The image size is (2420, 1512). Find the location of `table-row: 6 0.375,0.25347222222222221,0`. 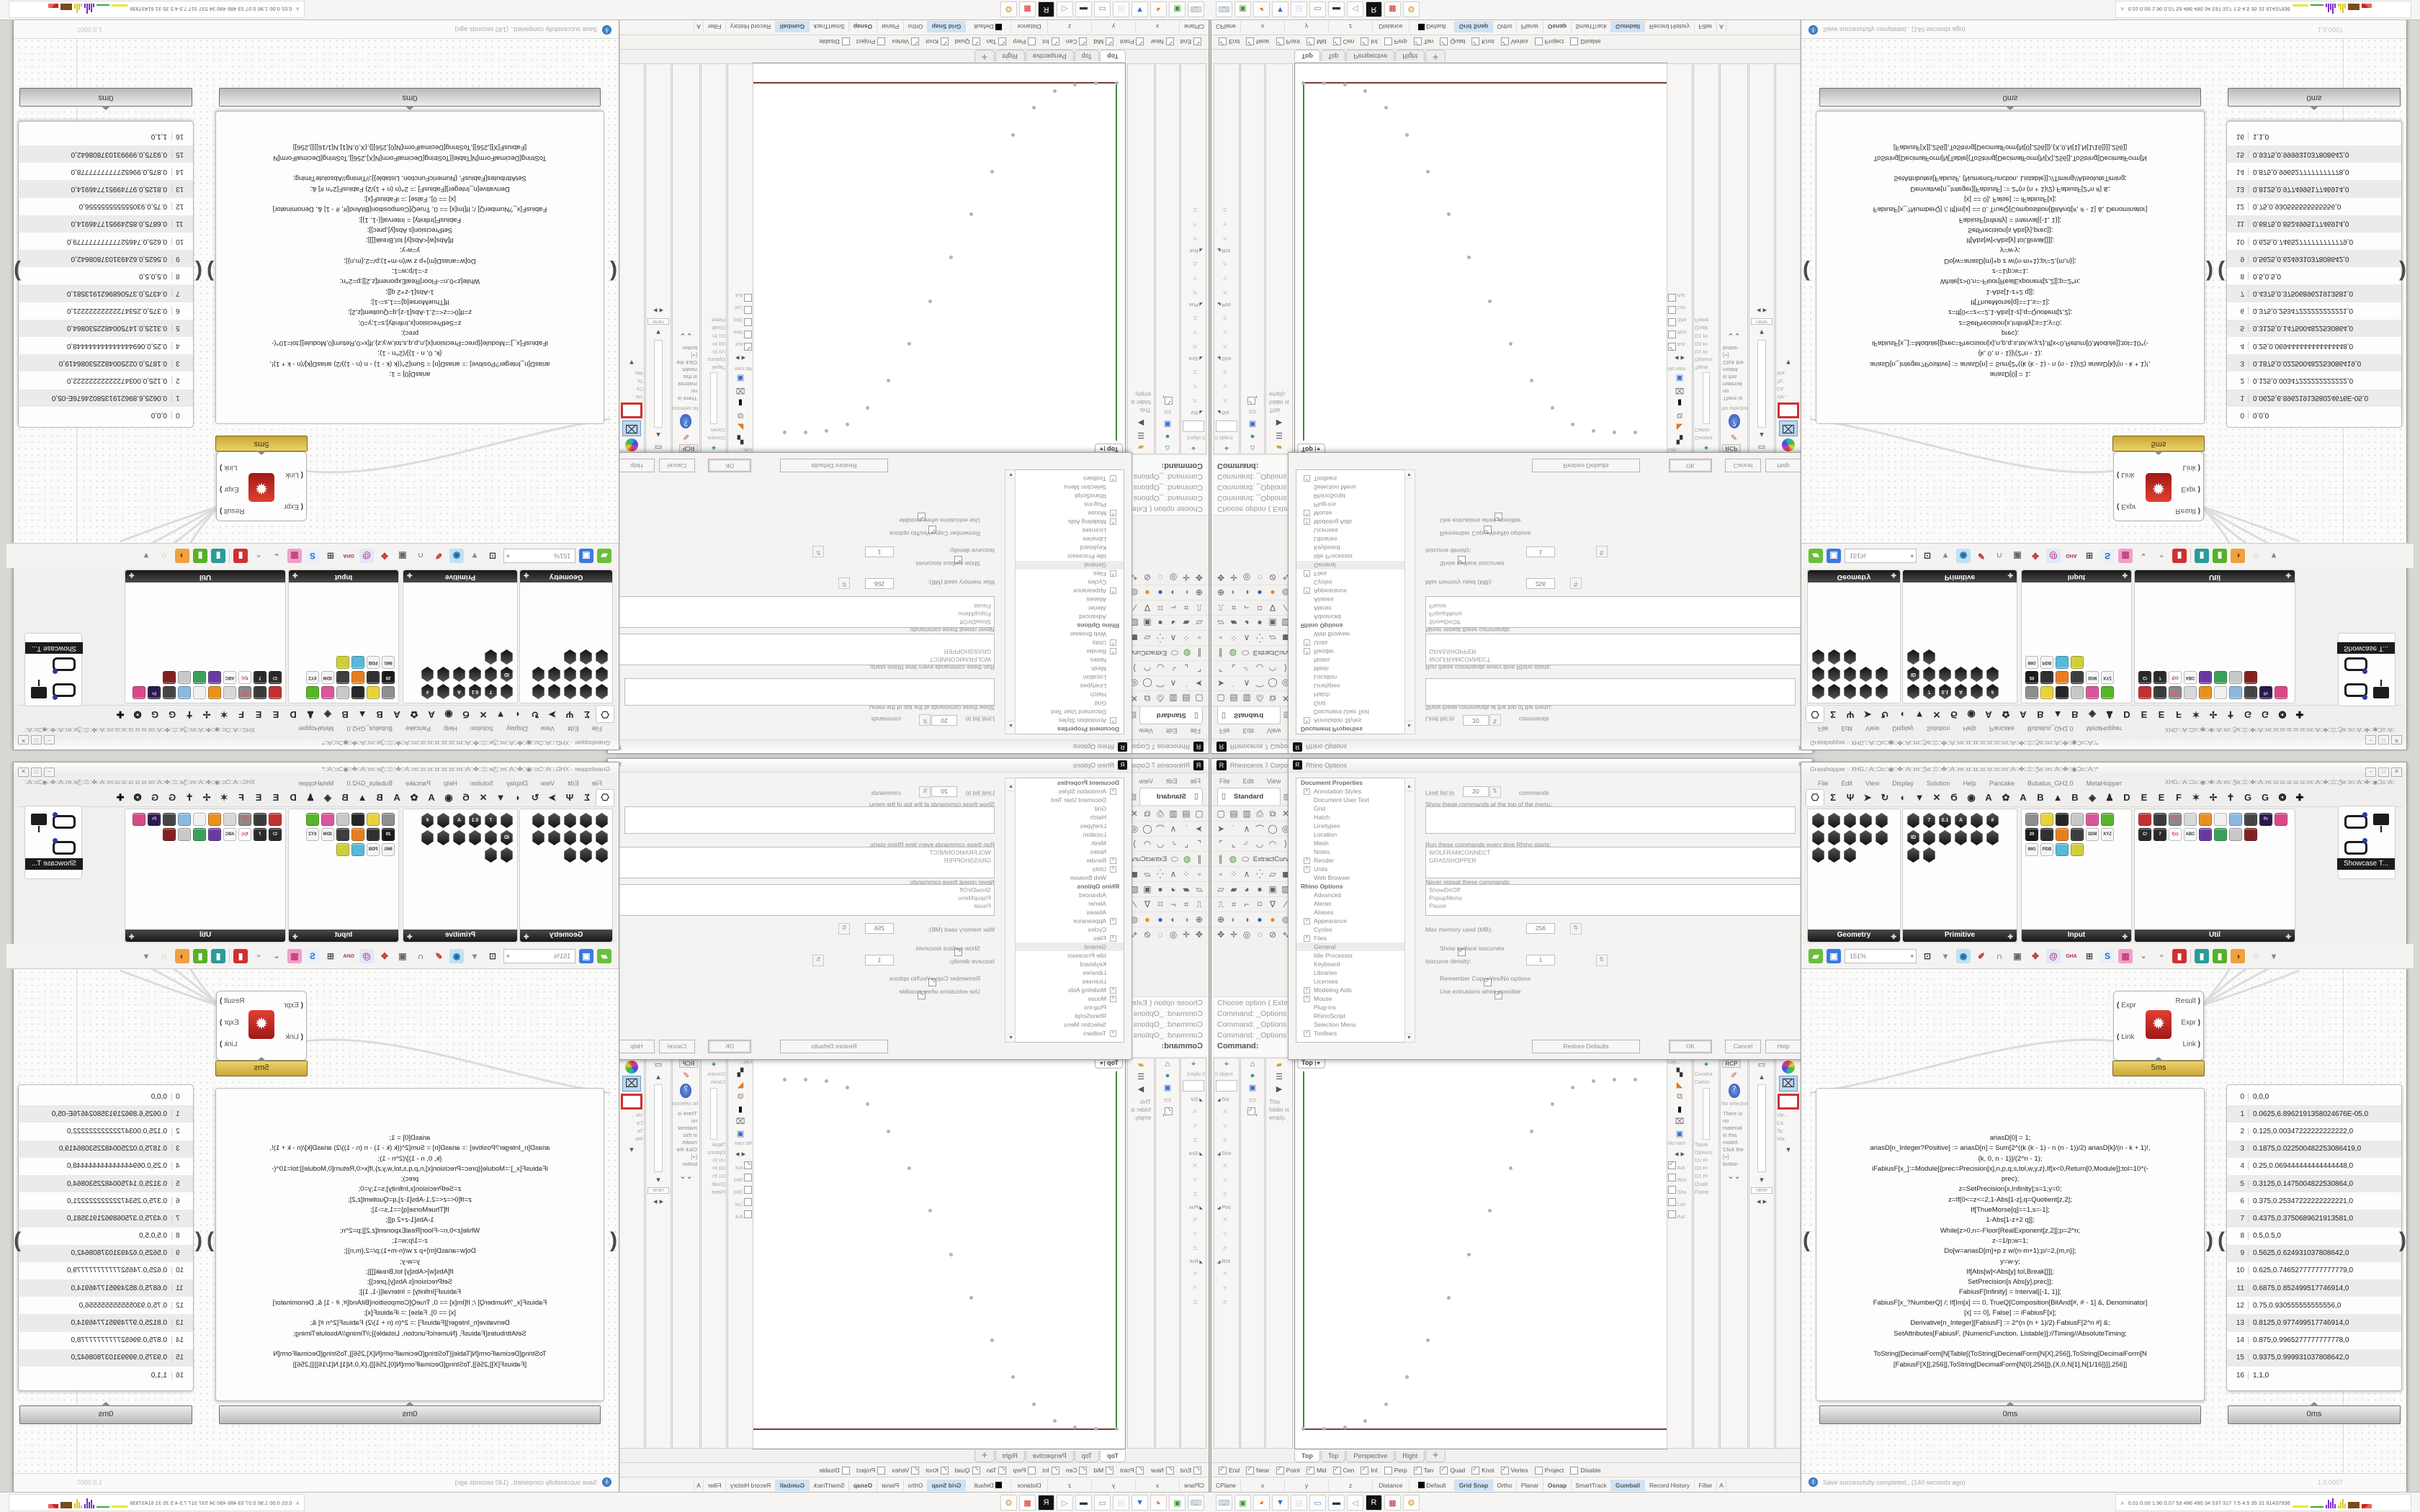

table-row: 6 0.375,0.25347222222222221,0 is located at coordinates (2314, 1201).